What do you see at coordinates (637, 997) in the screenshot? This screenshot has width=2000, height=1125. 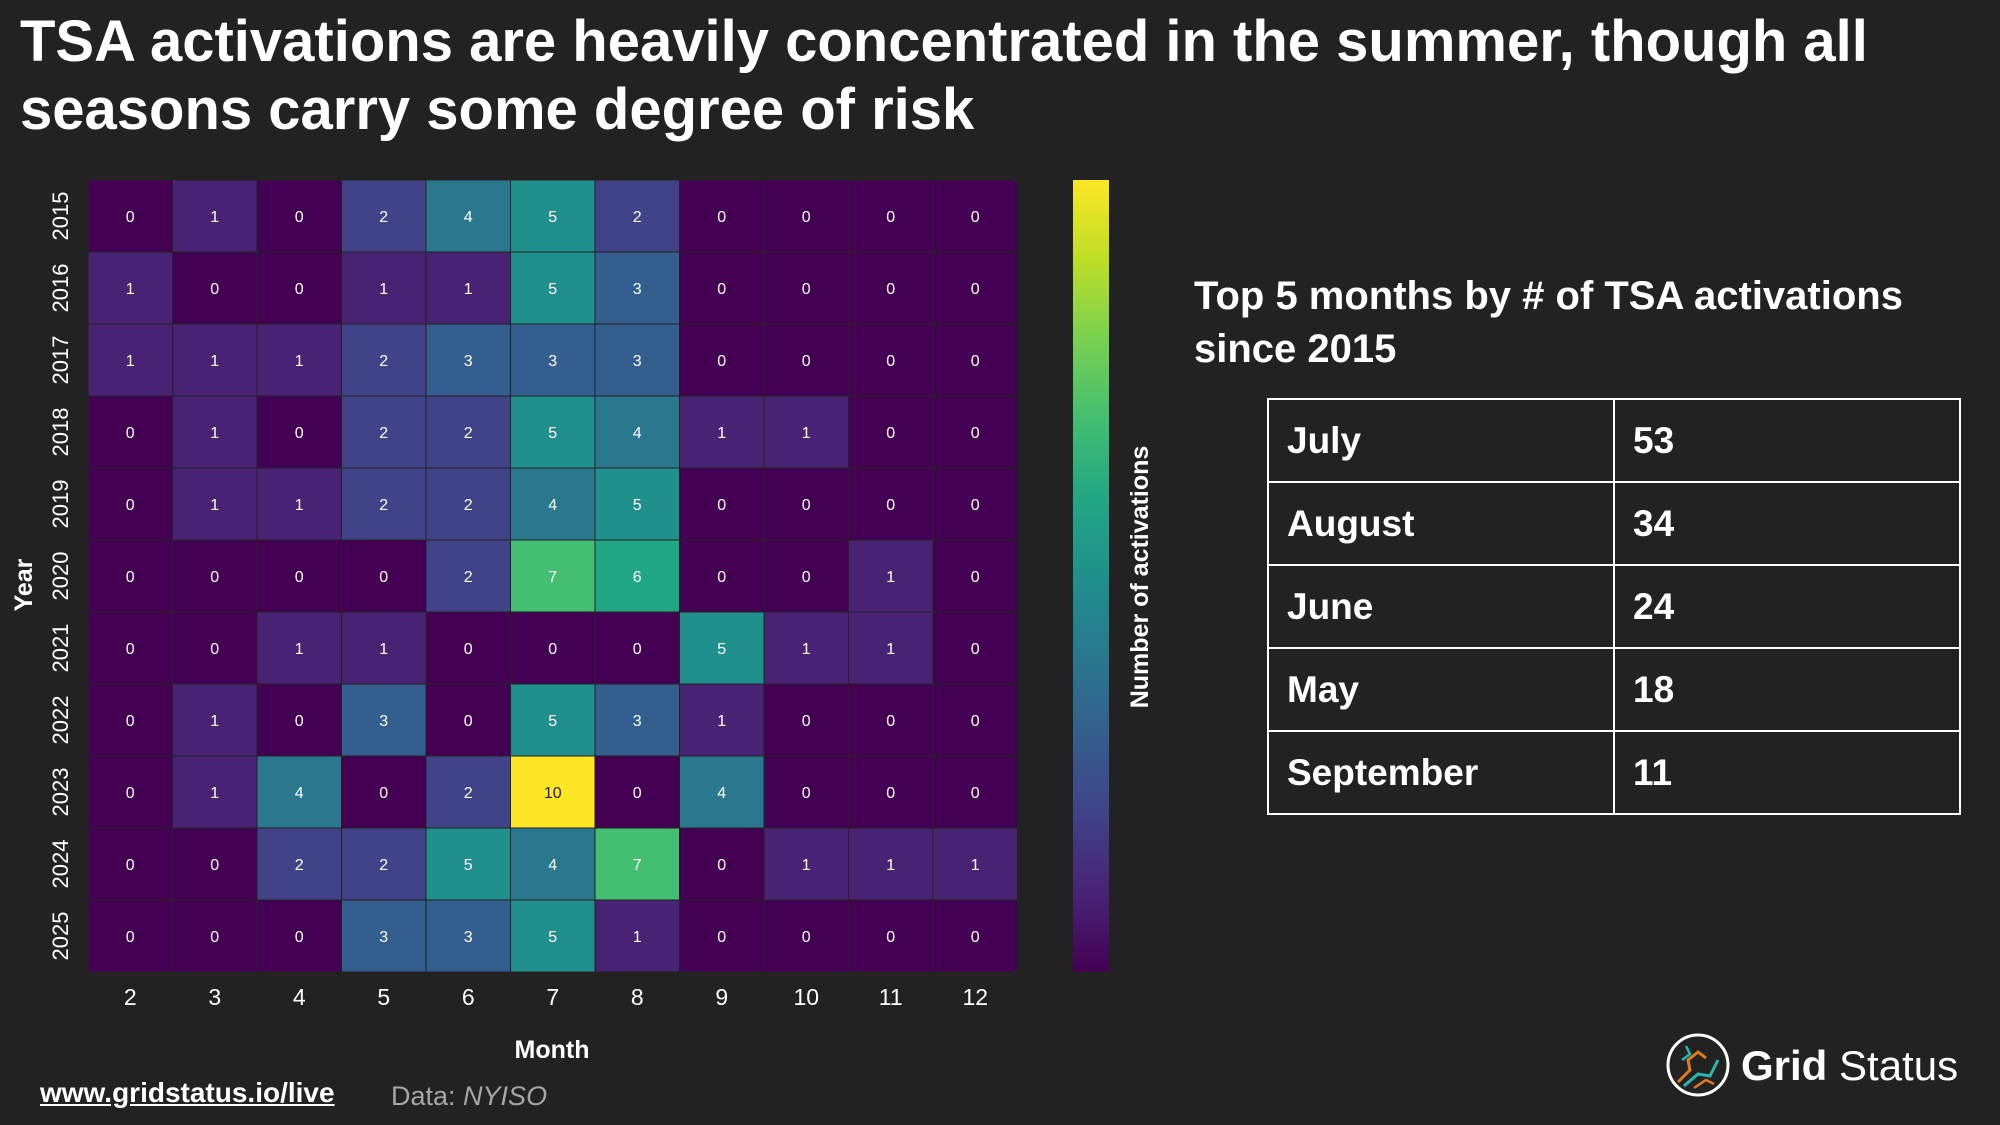 I see `x-tick-label: 8` at bounding box center [637, 997].